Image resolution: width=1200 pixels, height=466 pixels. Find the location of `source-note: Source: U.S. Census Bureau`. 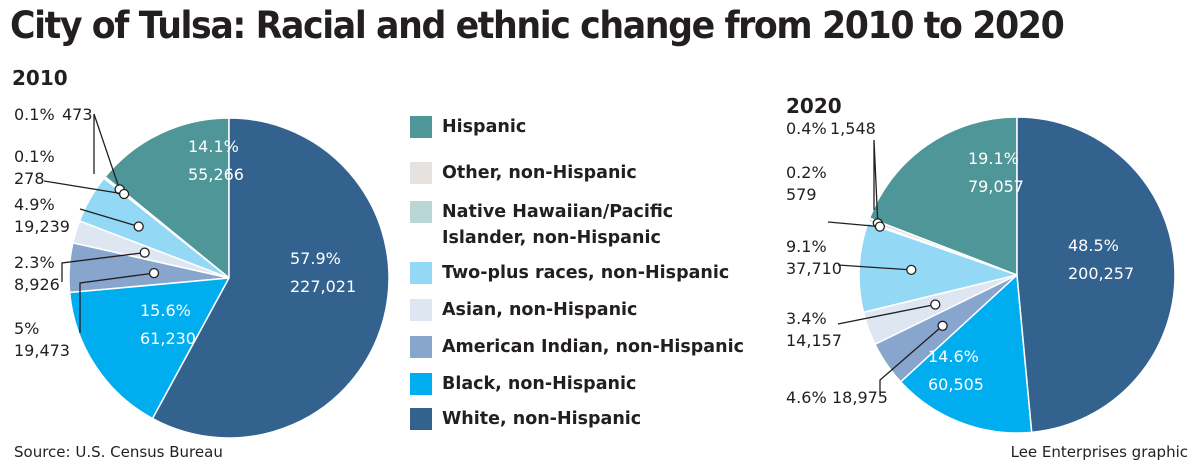

source-note: Source: U.S. Census Bureau is located at coordinates (118, 452).